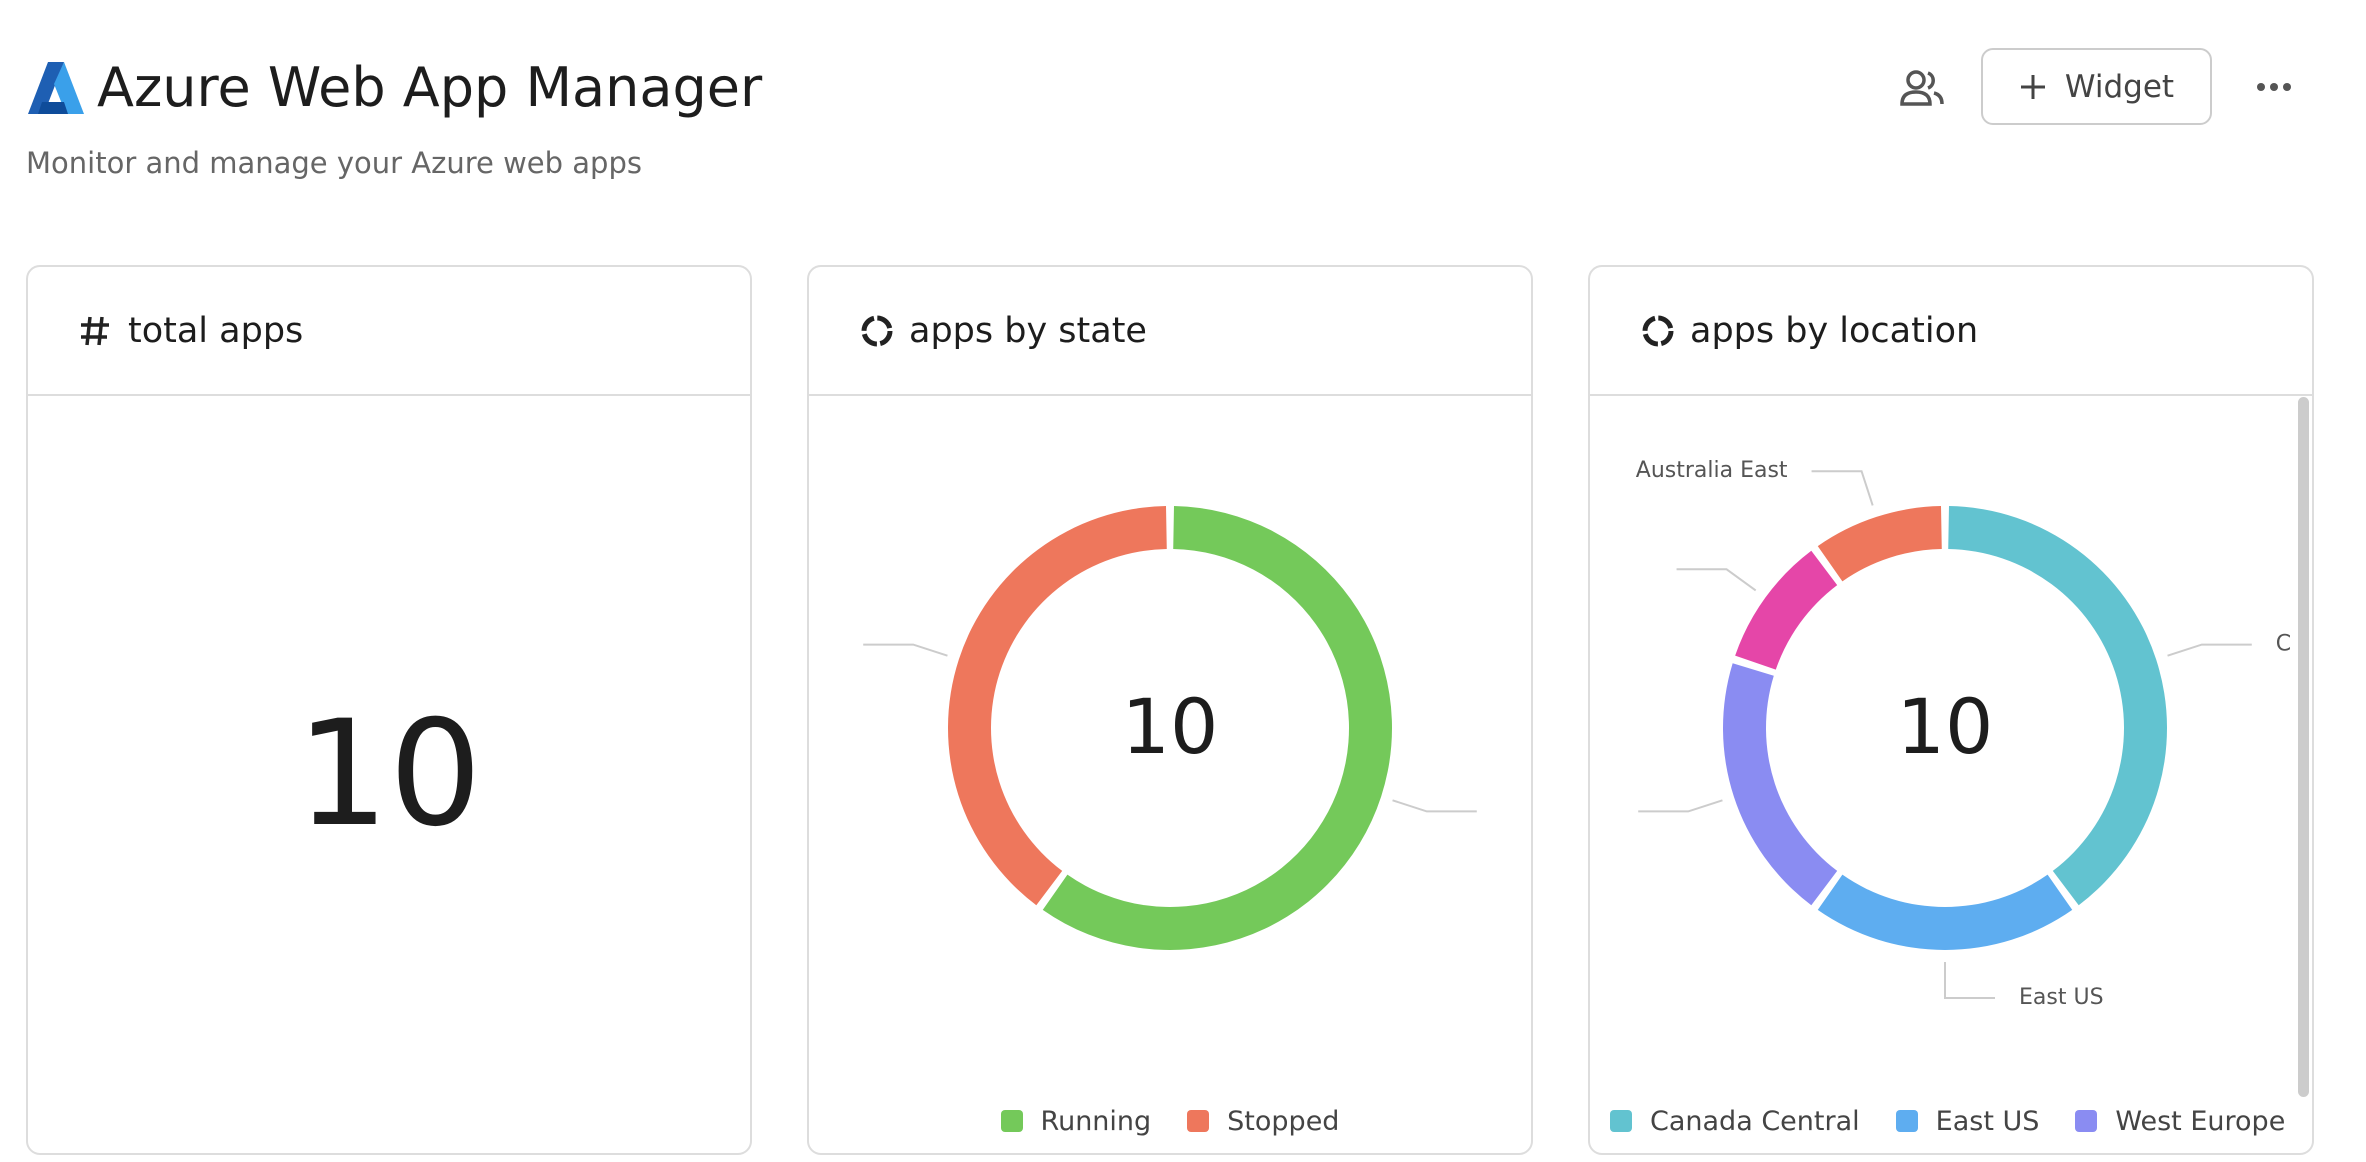 Image resolution: width=2366 pixels, height=1162 pixels. Describe the element at coordinates (334, 163) in the screenshot. I see `page-subtitle: Monitor and manage your Azure web apps` at that location.